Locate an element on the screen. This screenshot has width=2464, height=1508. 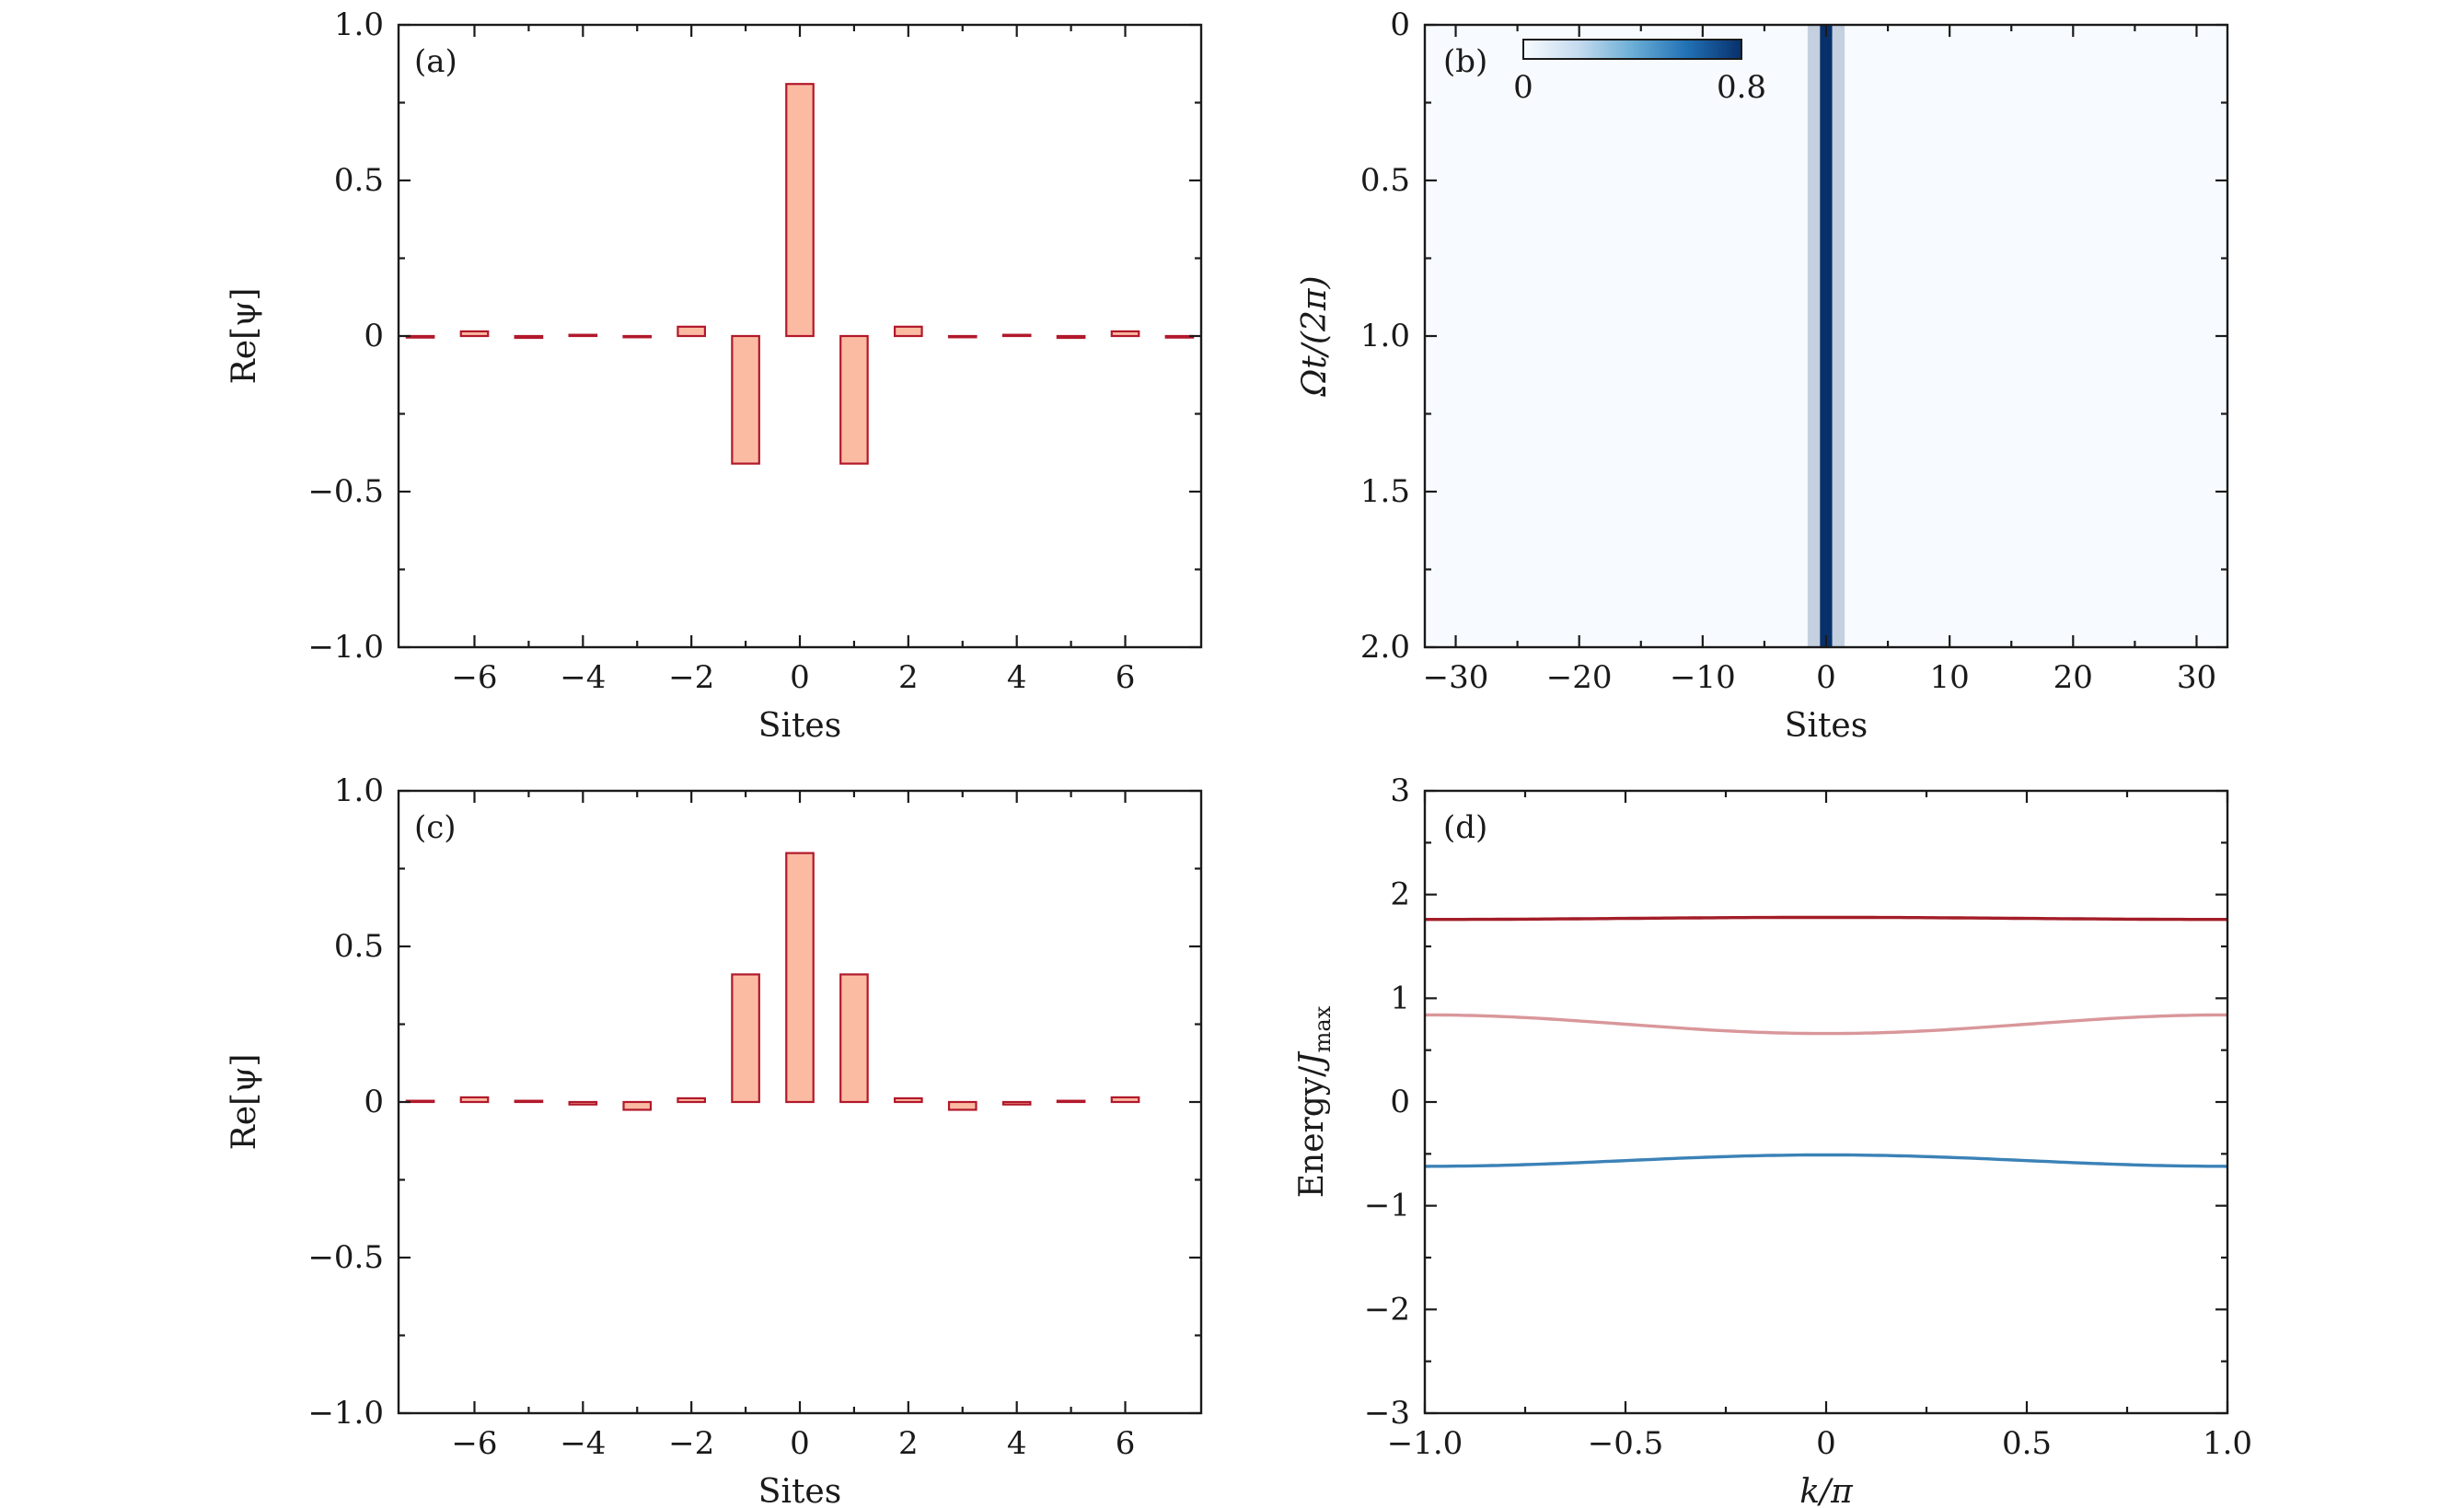
series-line-lower-band is located at coordinates (1826, 1160).